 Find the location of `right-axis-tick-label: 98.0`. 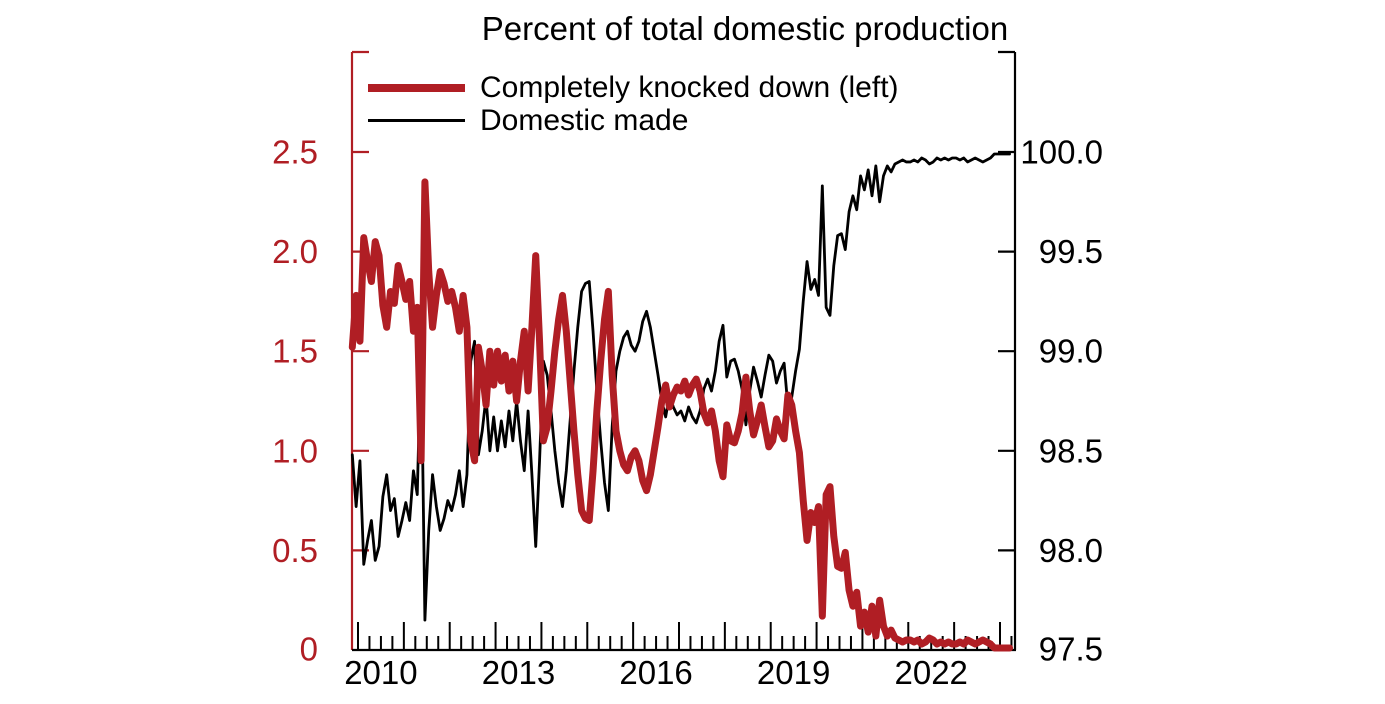

right-axis-tick-label: 98.0 is located at coordinates (1071, 550).